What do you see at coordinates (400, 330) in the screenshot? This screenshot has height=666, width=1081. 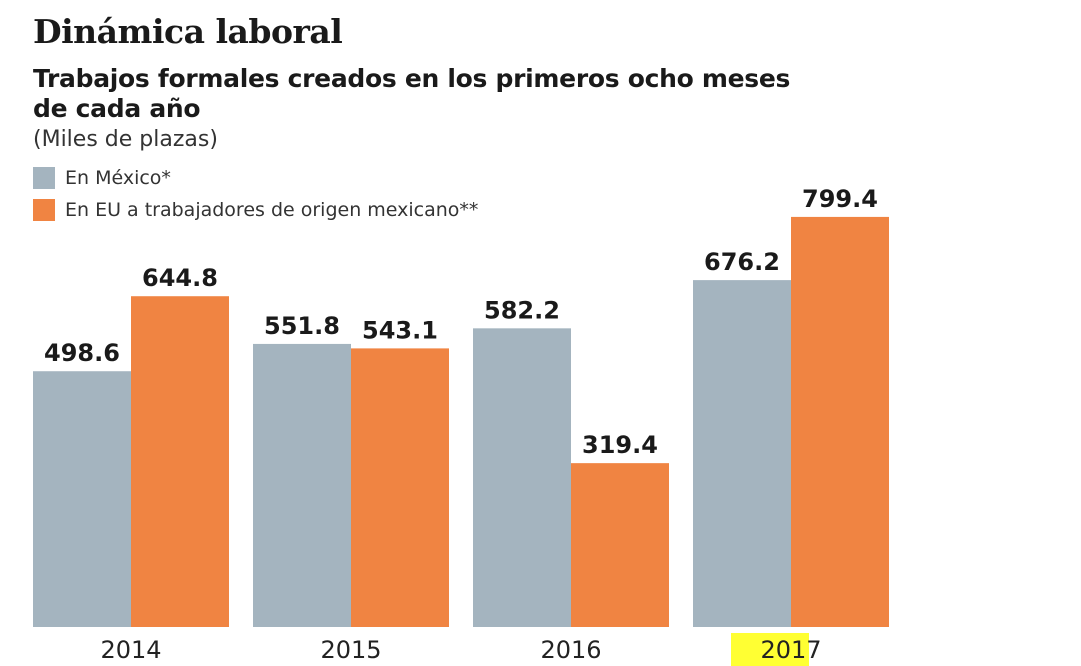 I see `value-label: 543.1` at bounding box center [400, 330].